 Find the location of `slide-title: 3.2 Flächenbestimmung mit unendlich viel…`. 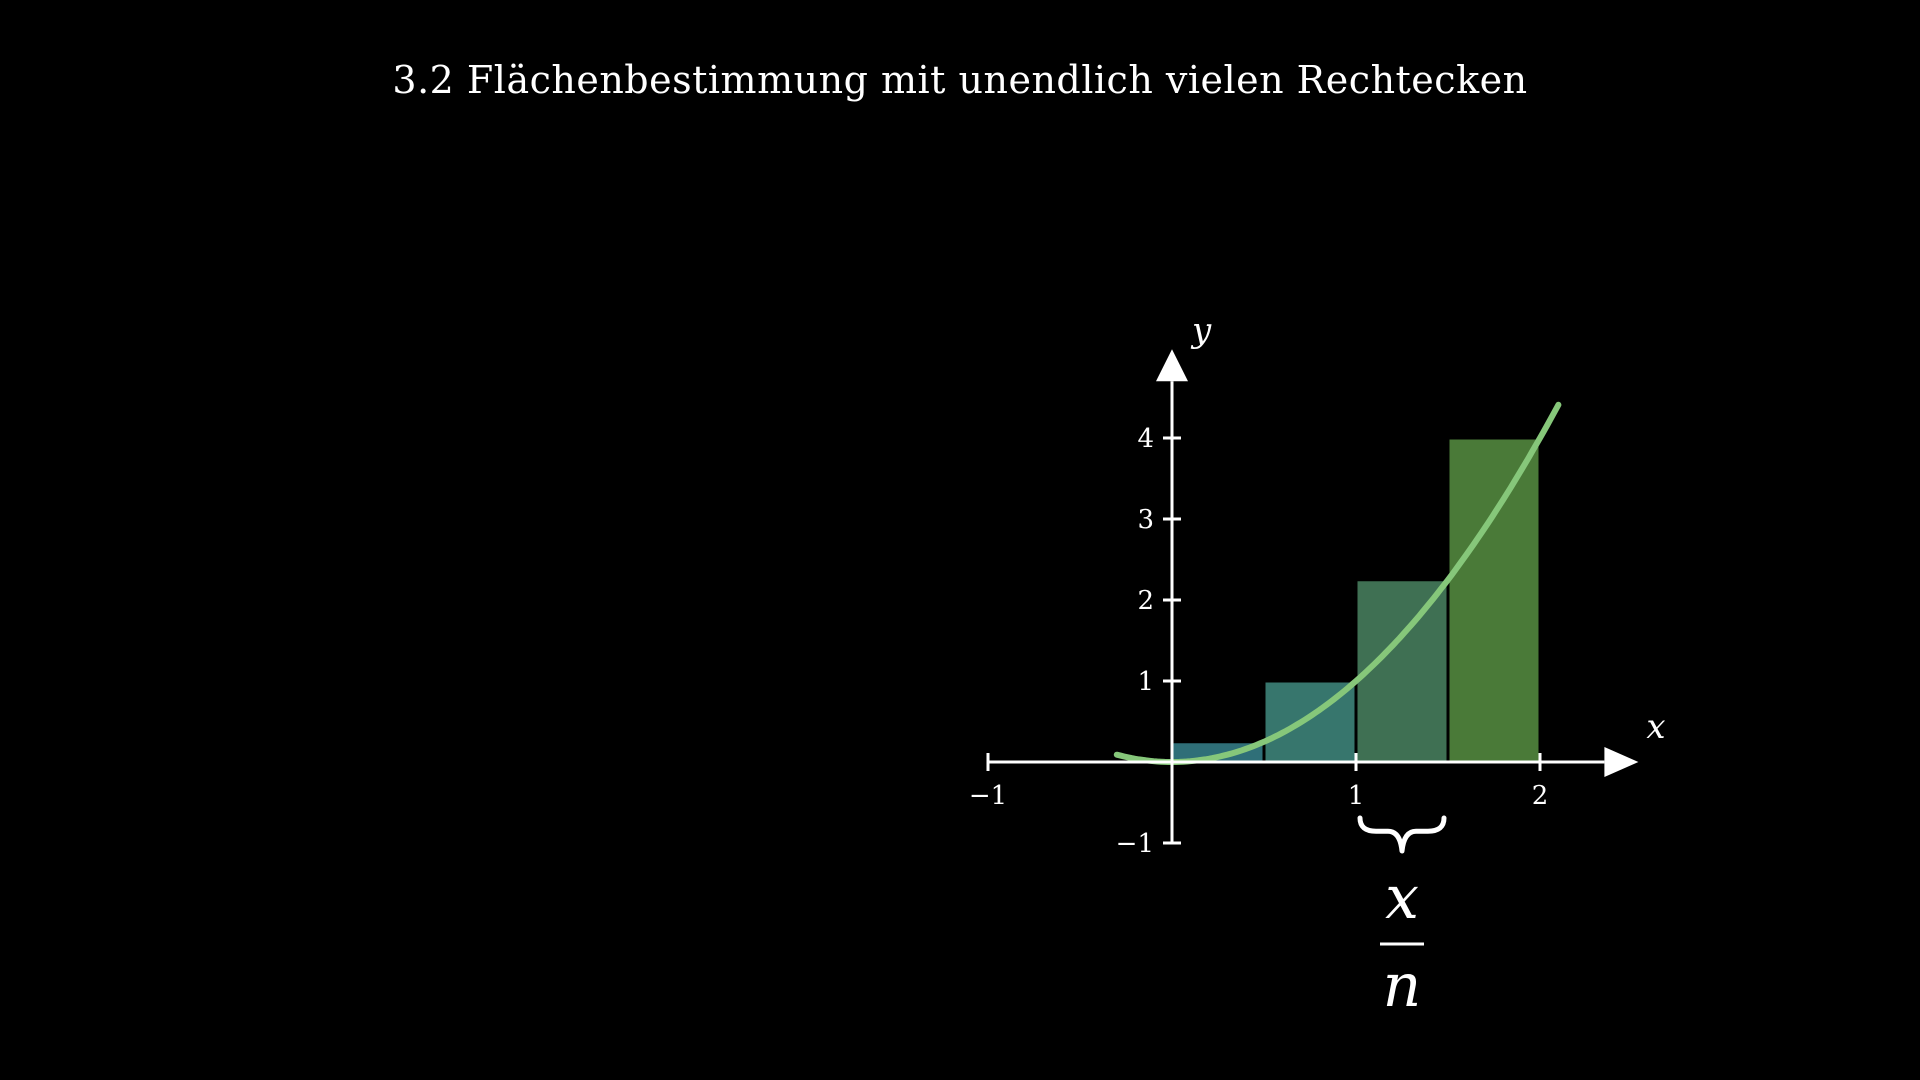

slide-title: 3.2 Flächenbestimmung mit unendlich viel… is located at coordinates (960, 80).